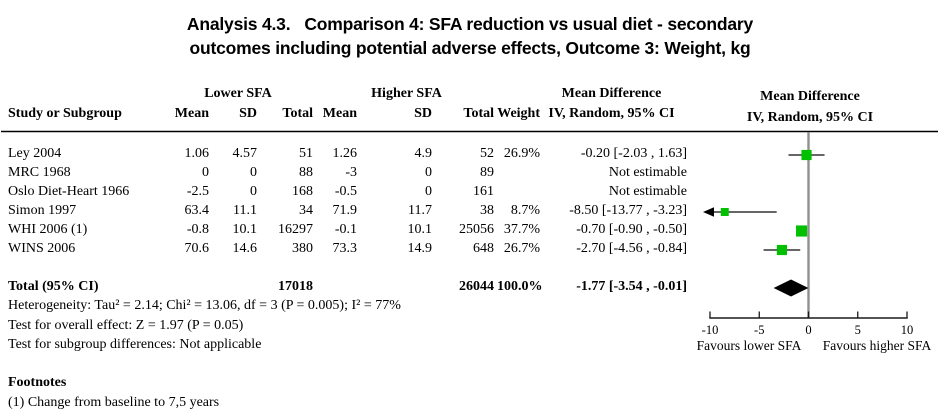 This screenshot has width=940, height=415. Describe the element at coordinates (191, 113) in the screenshot. I see `col-header-mean-lower: Mean` at that location.